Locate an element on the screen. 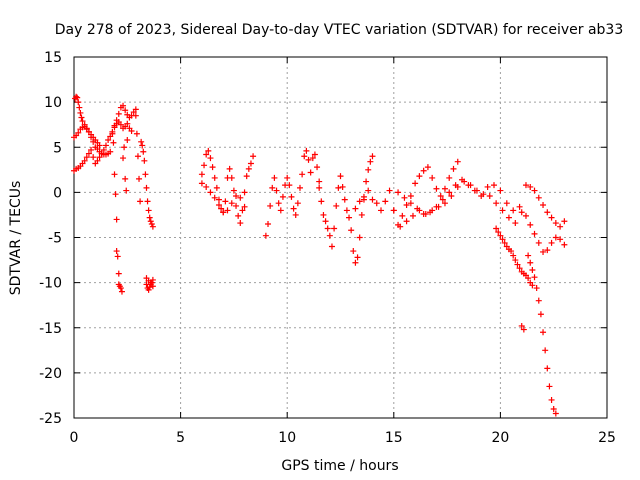  x-tick-labels: 0 5 10 15 20 25 is located at coordinates (343, 438).